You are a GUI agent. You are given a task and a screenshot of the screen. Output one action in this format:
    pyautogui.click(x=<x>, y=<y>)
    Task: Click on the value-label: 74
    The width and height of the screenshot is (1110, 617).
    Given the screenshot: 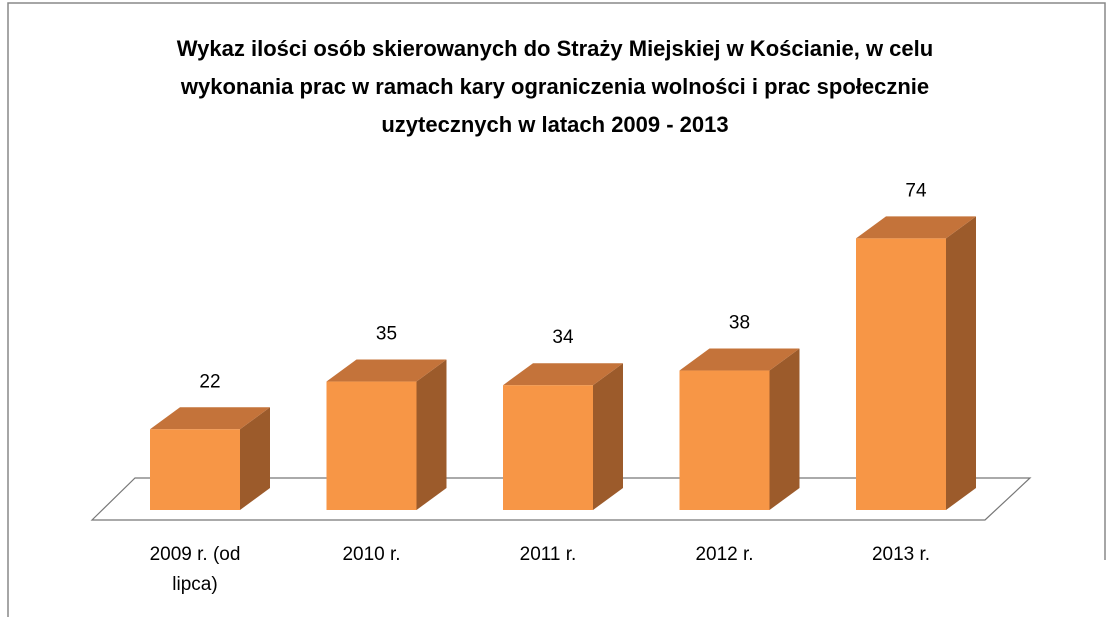 What is the action you would take?
    pyautogui.click(x=916, y=190)
    